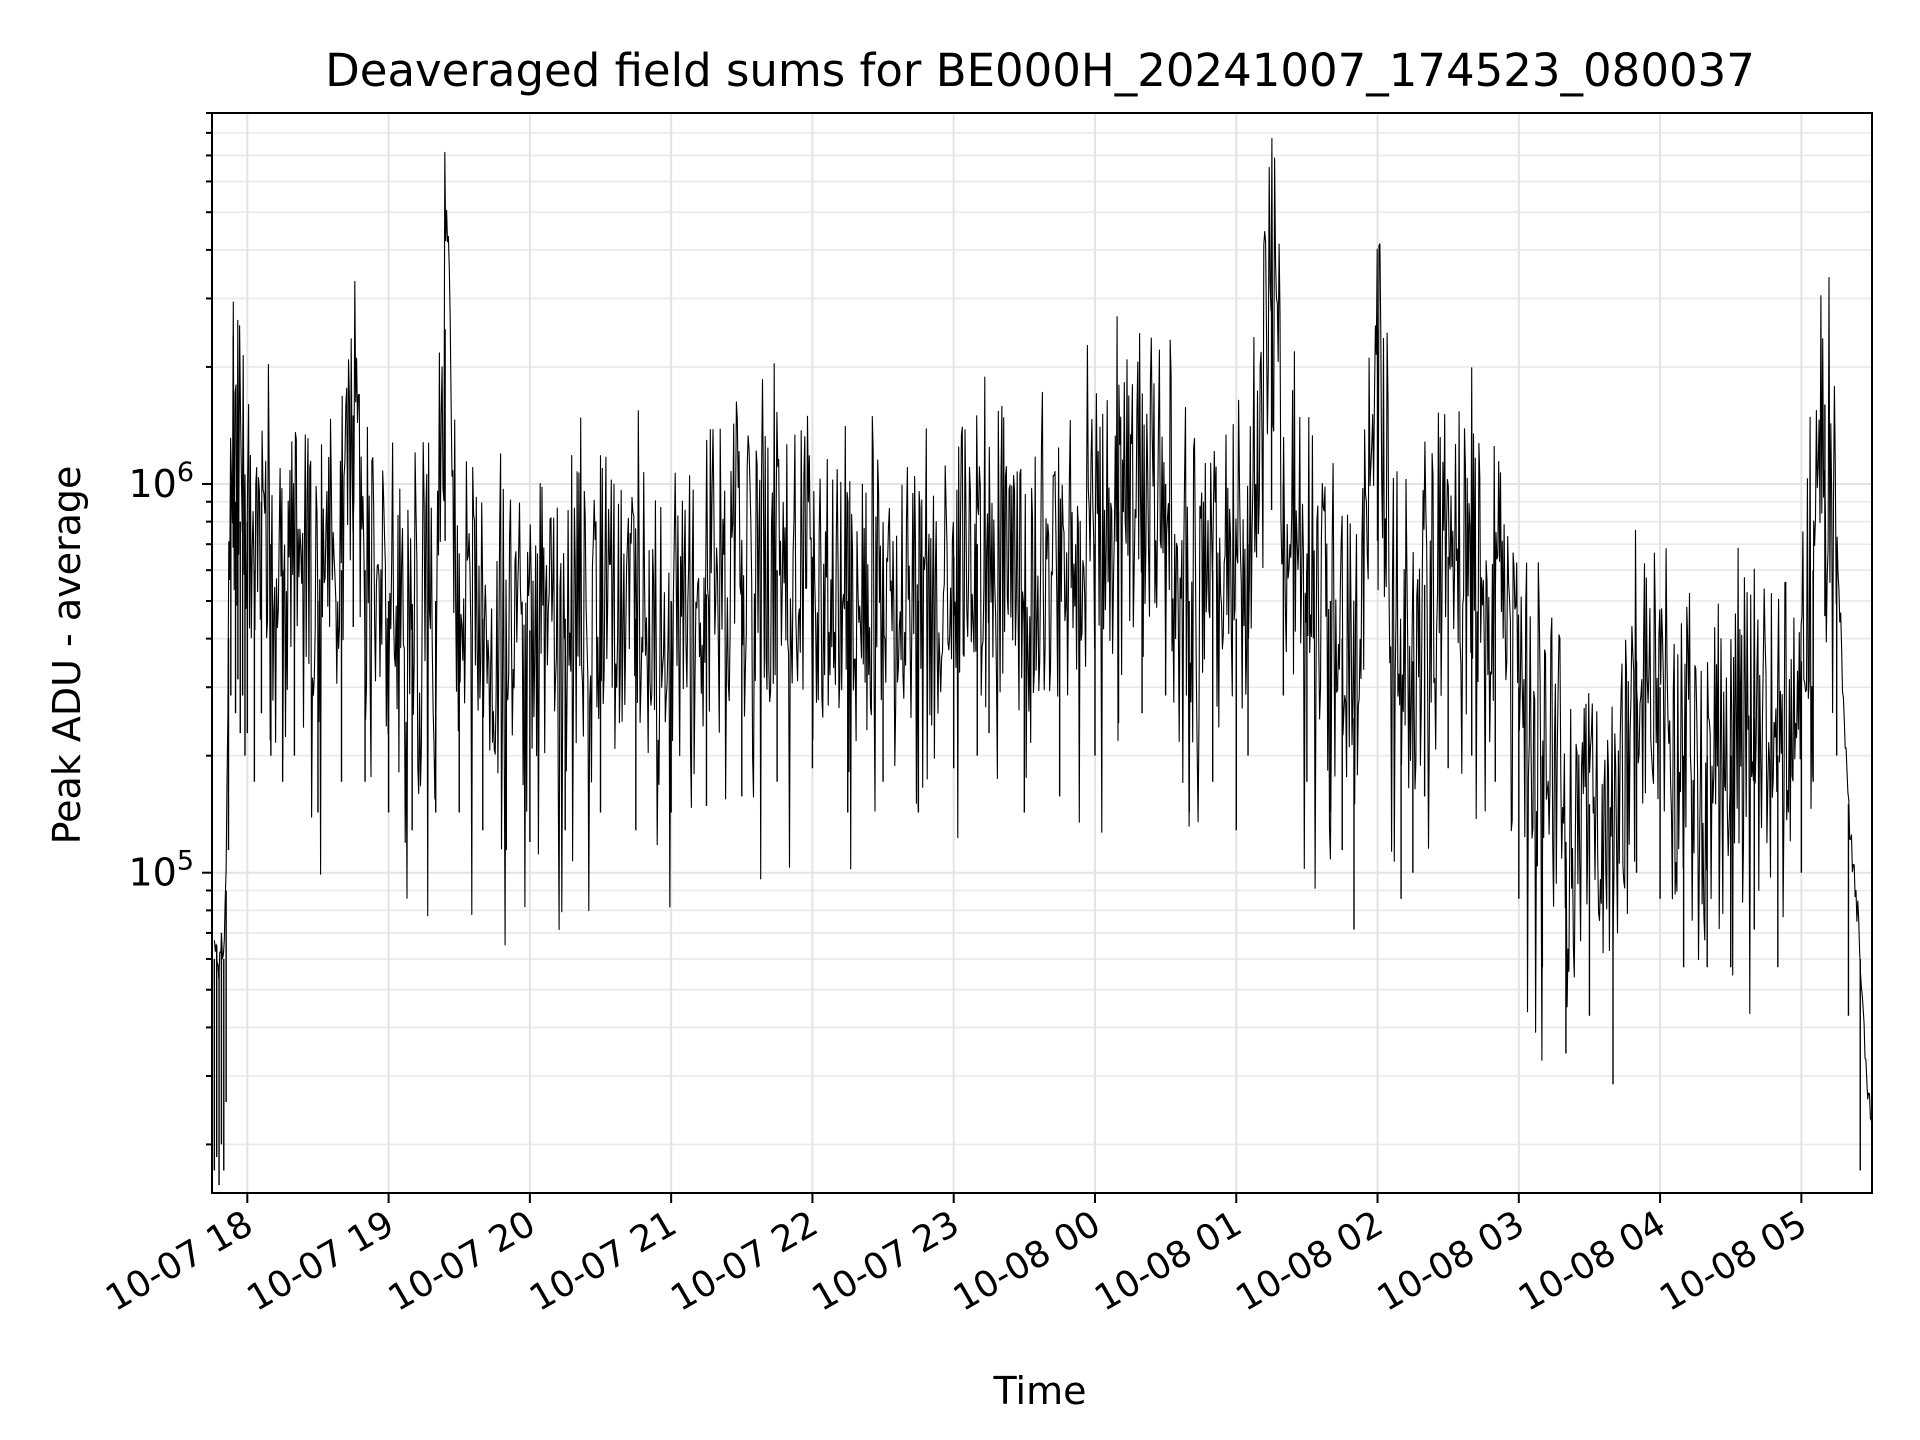  I want to click on y-axis-label: Peak ADU - average, so click(67, 655).